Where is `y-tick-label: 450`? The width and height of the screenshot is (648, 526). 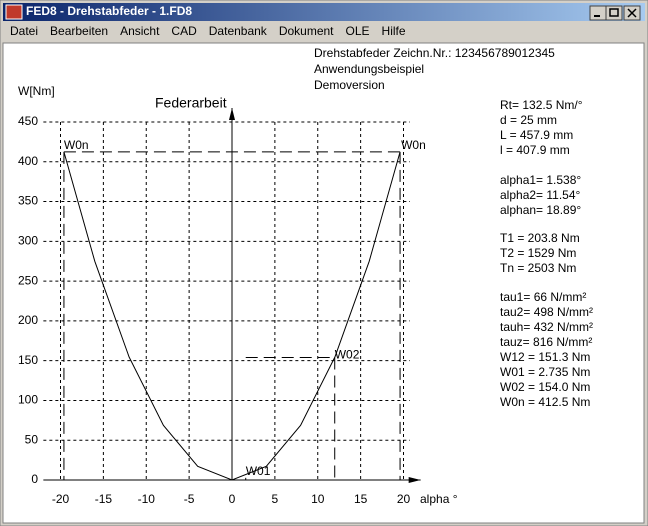 y-tick-label: 450 is located at coordinates (28, 121).